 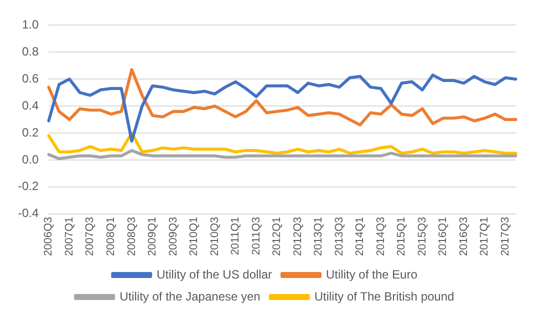 I want to click on x-tick-label: 2009Q1, so click(x=152, y=236).